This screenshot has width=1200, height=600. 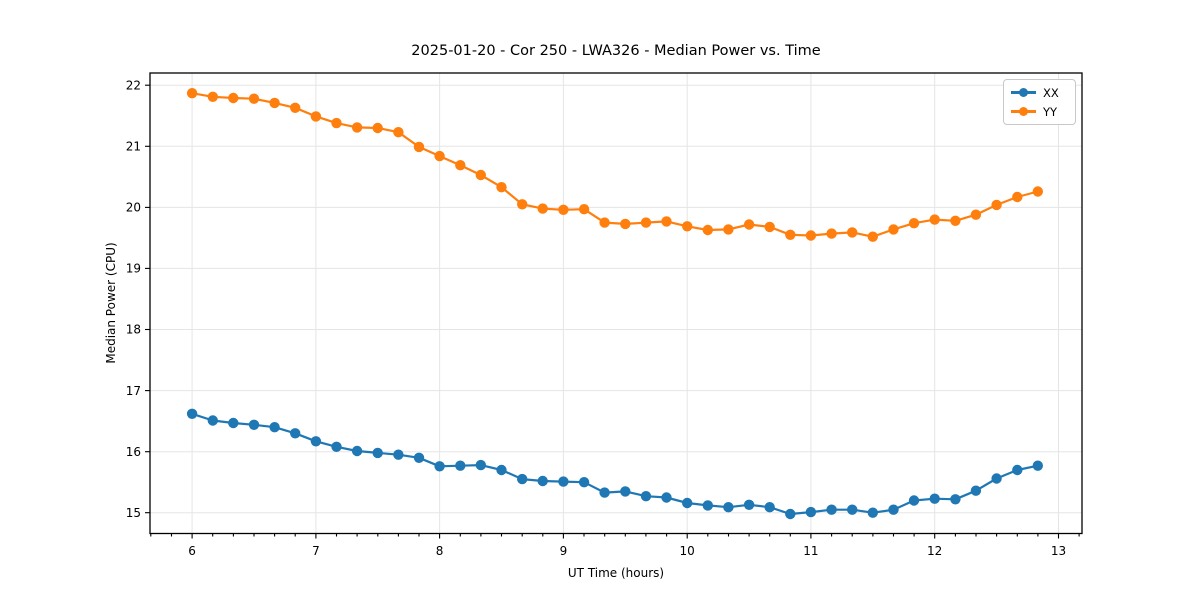 What do you see at coordinates (1058, 551) in the screenshot?
I see `x-tick-label: 13` at bounding box center [1058, 551].